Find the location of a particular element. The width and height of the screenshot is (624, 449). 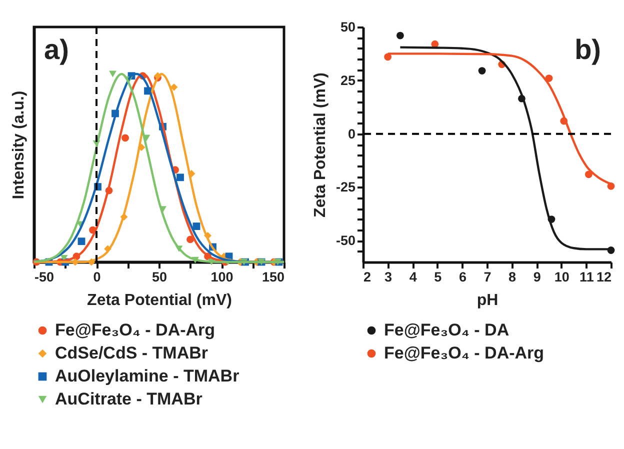

legend-label: CdSe/CdS - TMABr is located at coordinates (131, 353).